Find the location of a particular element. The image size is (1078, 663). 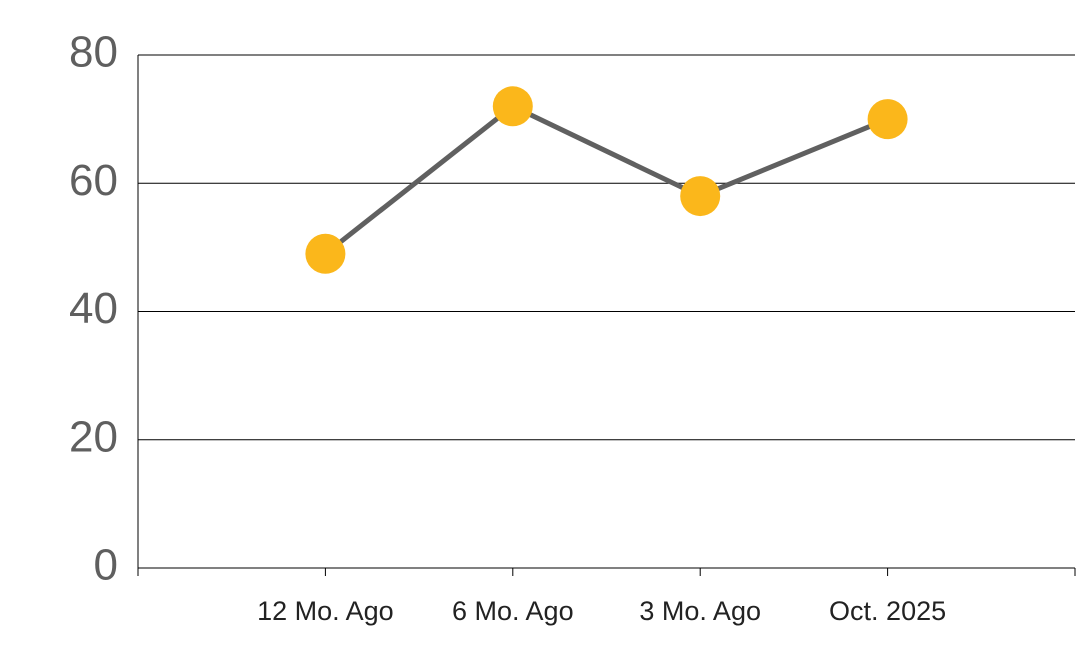

x-tick-label: 12 Mo. Ago is located at coordinates (325, 611).